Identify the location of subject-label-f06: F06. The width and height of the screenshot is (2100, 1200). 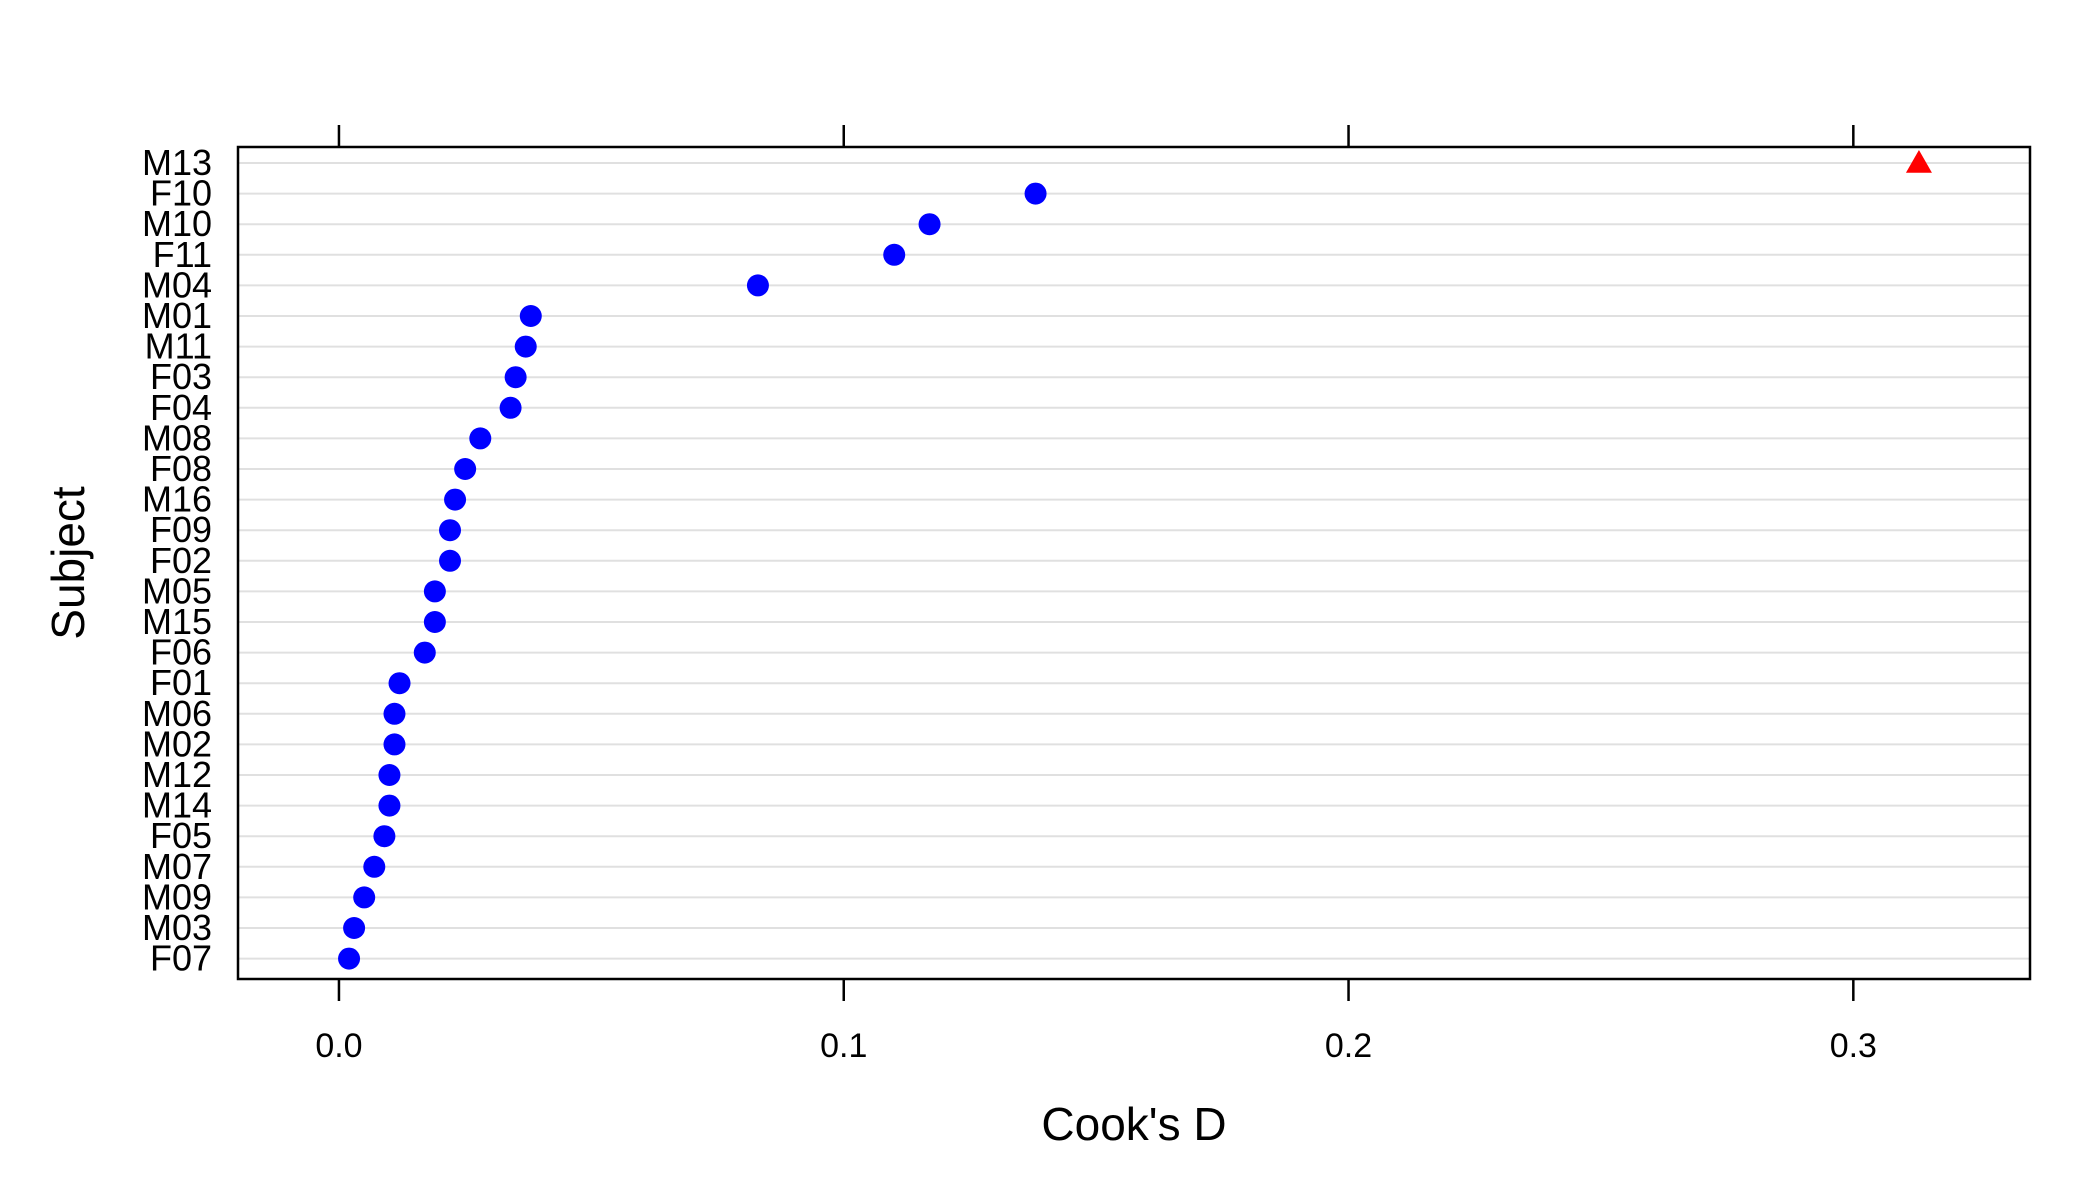
(181, 652).